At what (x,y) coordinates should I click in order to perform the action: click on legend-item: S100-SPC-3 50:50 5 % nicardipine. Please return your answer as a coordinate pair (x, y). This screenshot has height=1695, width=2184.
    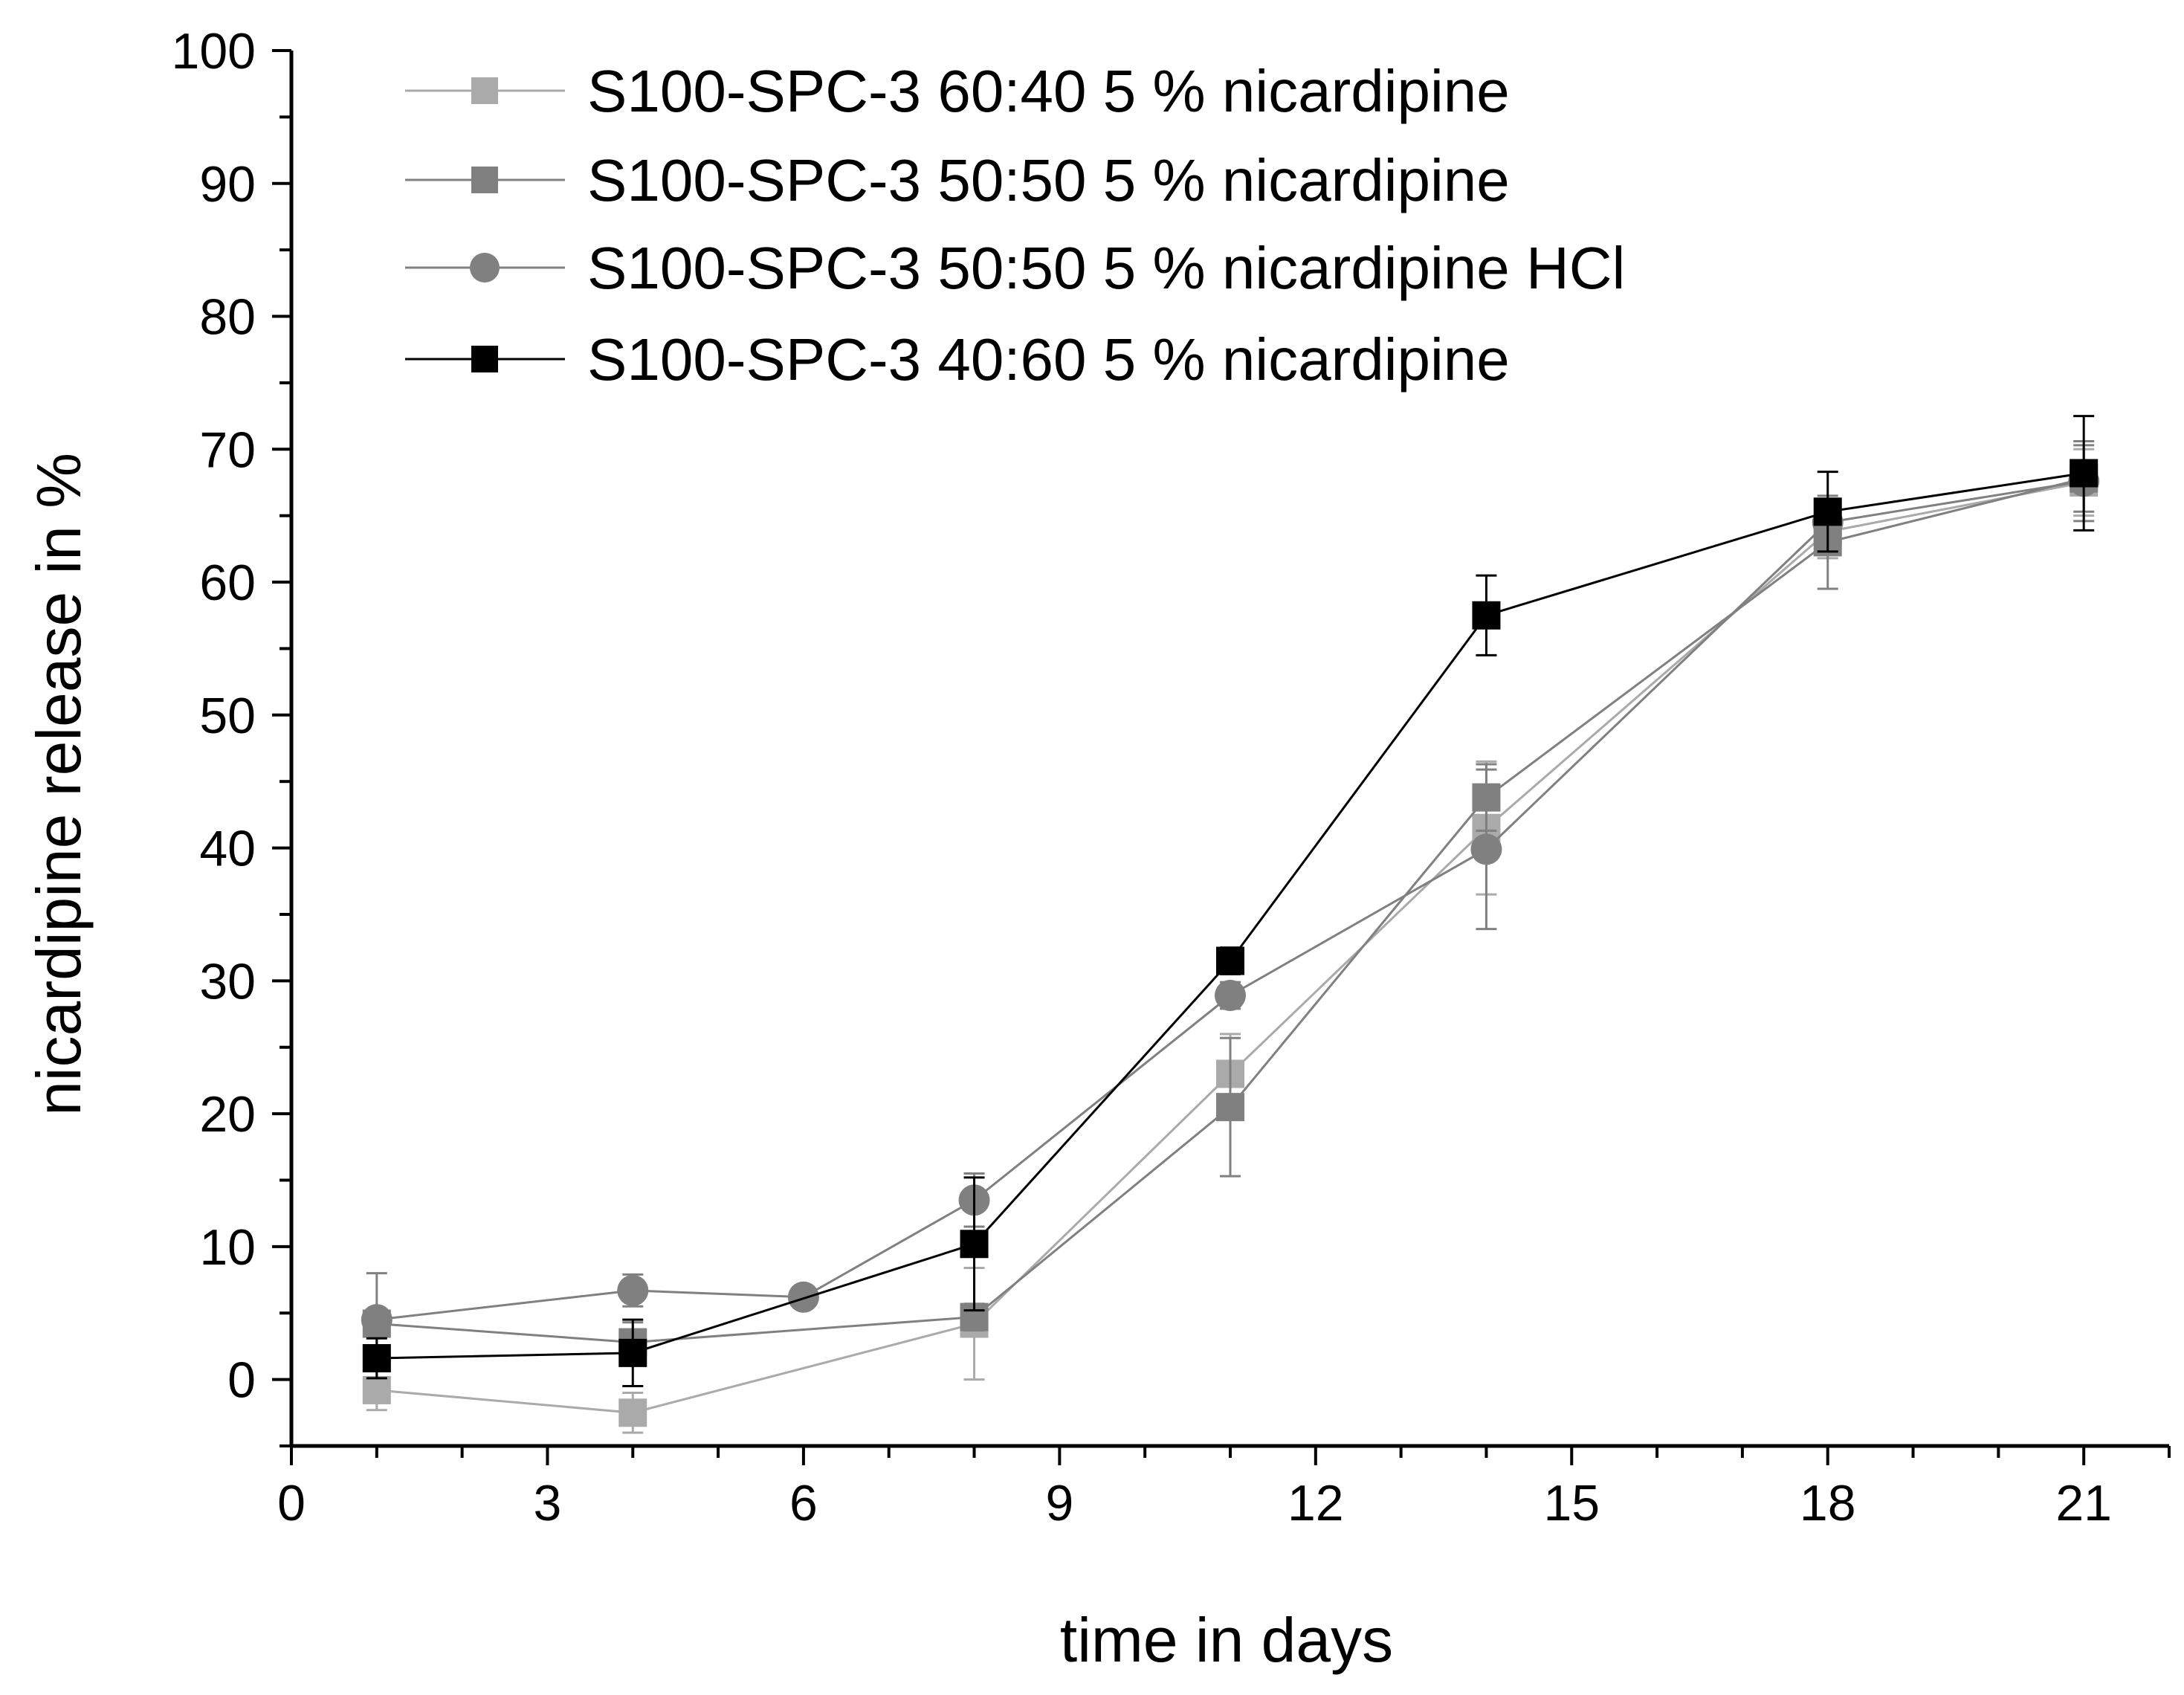
    Looking at the image, I should click on (958, 180).